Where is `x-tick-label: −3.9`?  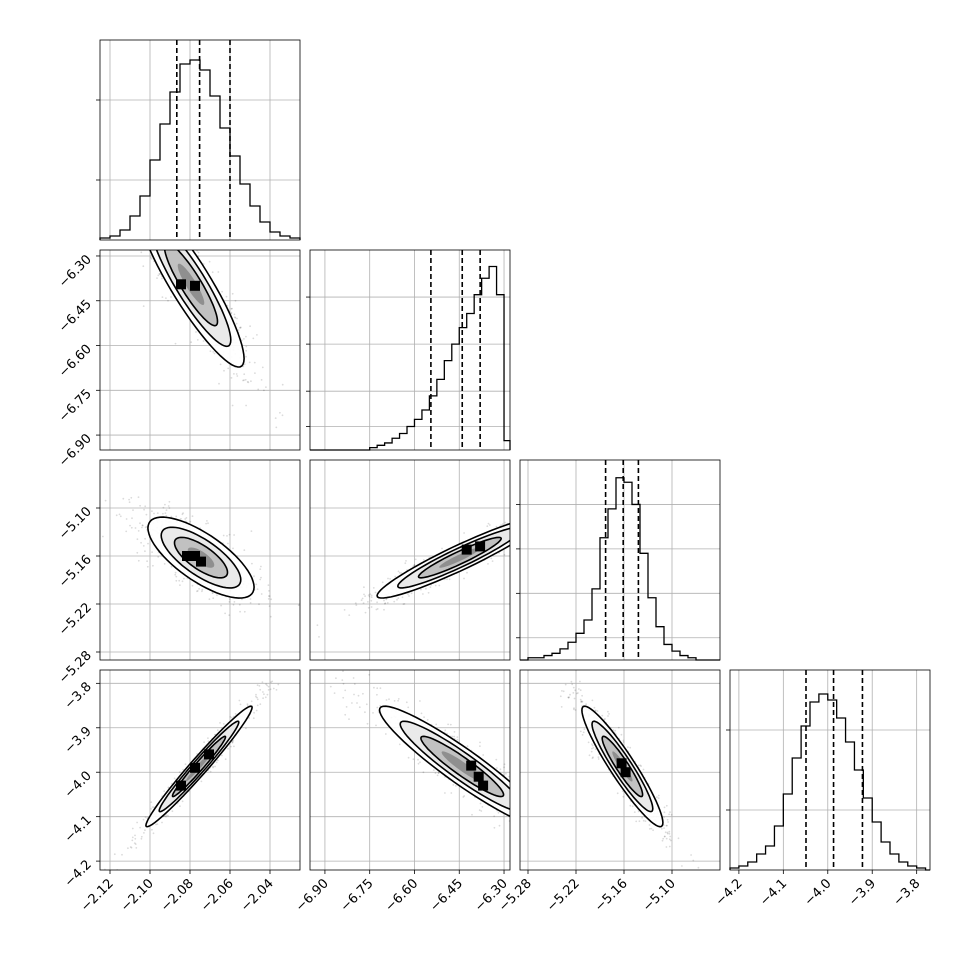 x-tick-label: −3.9 is located at coordinates (862, 892).